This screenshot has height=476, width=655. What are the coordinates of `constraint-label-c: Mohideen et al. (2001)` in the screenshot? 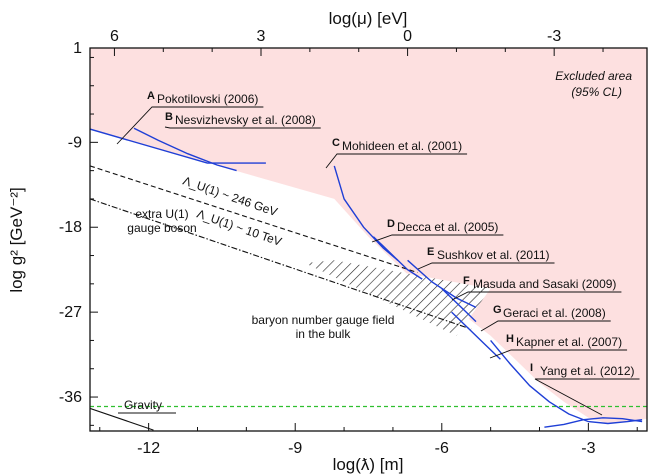 It's located at (402, 146).